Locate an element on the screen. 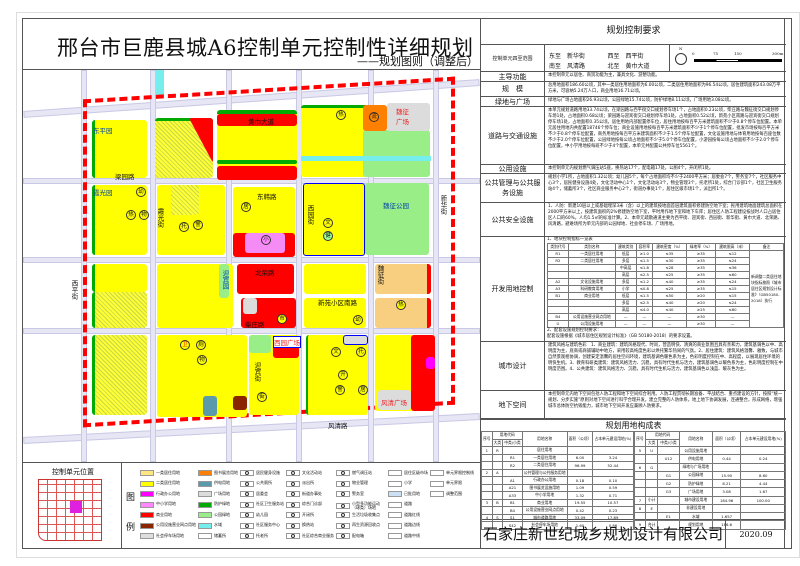 The width and height of the screenshot is (800, 566). table-header-cell: 建筑类别 is located at coordinates (625, 247).